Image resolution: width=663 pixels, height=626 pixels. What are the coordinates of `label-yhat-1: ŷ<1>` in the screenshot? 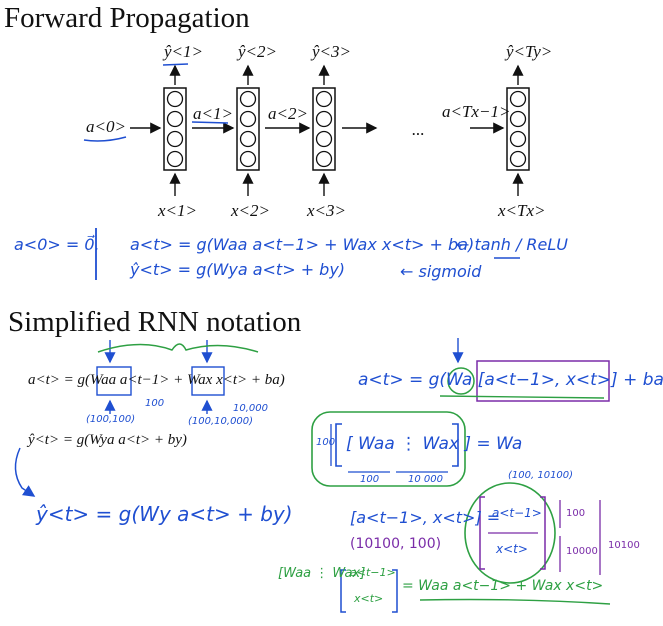 It's located at (183, 51).